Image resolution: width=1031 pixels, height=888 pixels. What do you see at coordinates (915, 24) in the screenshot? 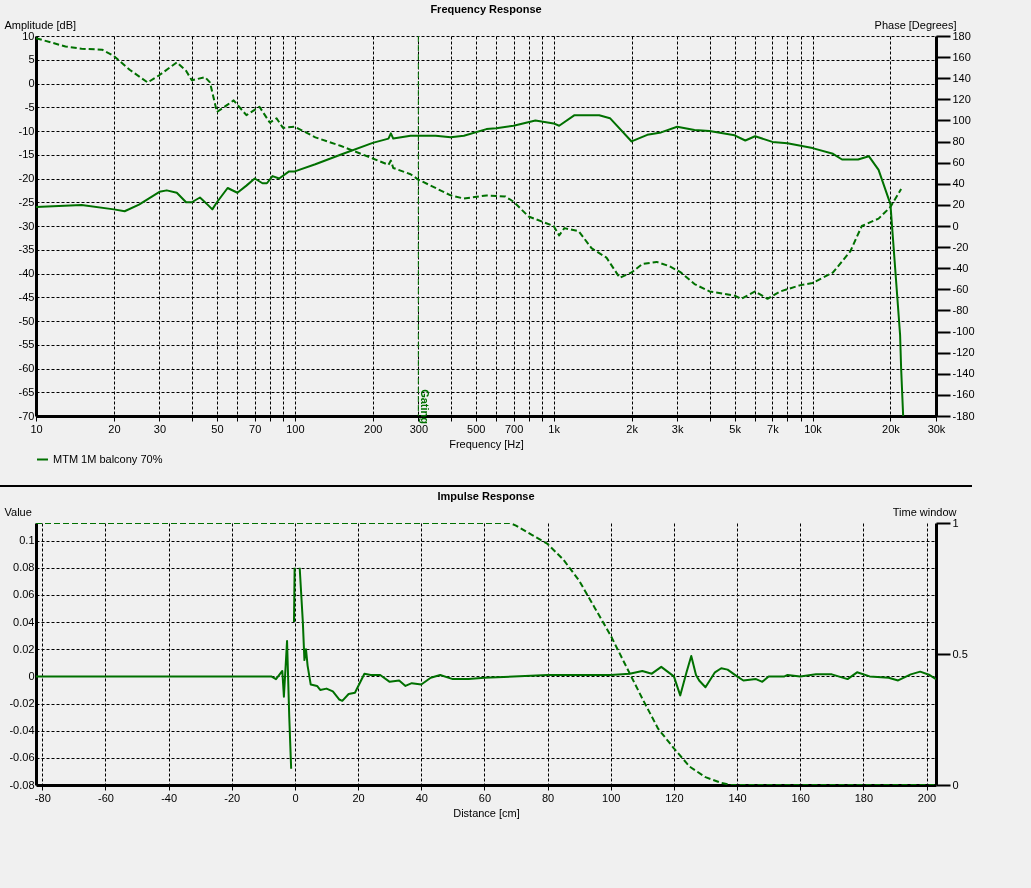
I see `y2-axis-title: Phase [Degrees]` at bounding box center [915, 24].